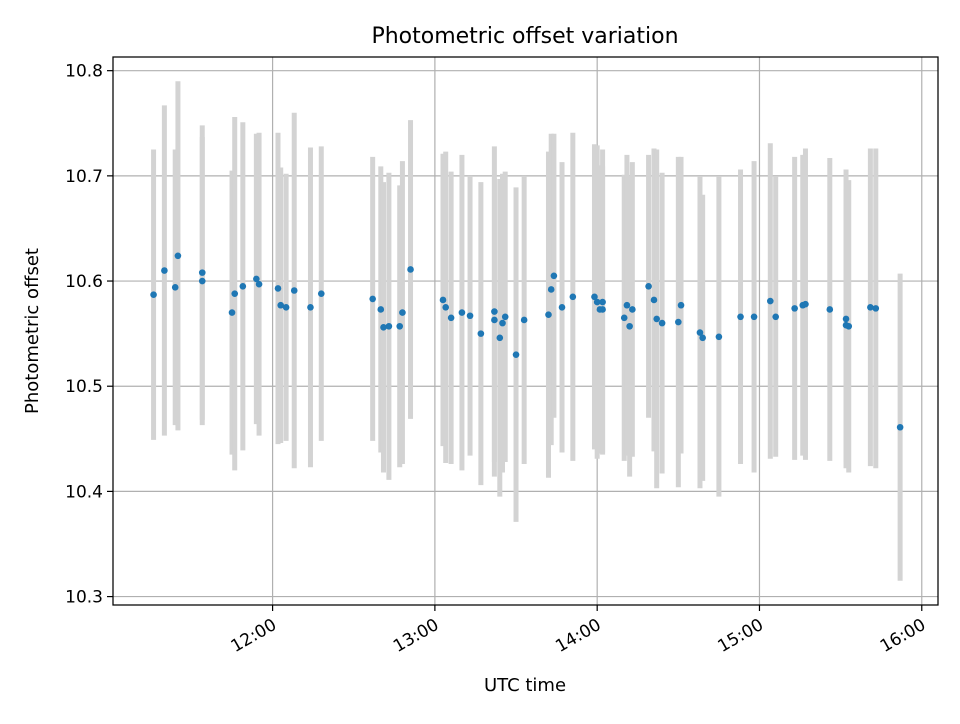  I want to click on y-axis-label: Photometric offset, so click(32, 331).